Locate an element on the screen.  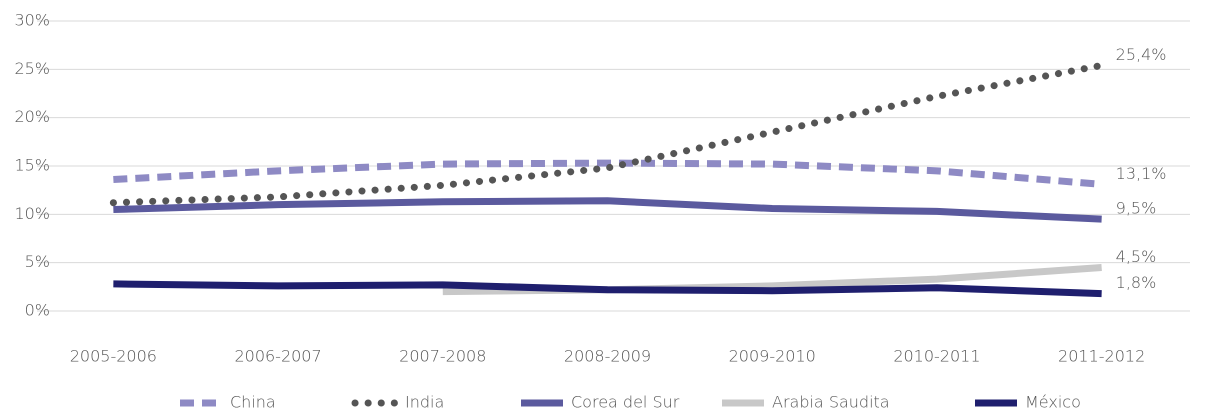
y-tick-label: 25% is located at coordinates (32, 68).